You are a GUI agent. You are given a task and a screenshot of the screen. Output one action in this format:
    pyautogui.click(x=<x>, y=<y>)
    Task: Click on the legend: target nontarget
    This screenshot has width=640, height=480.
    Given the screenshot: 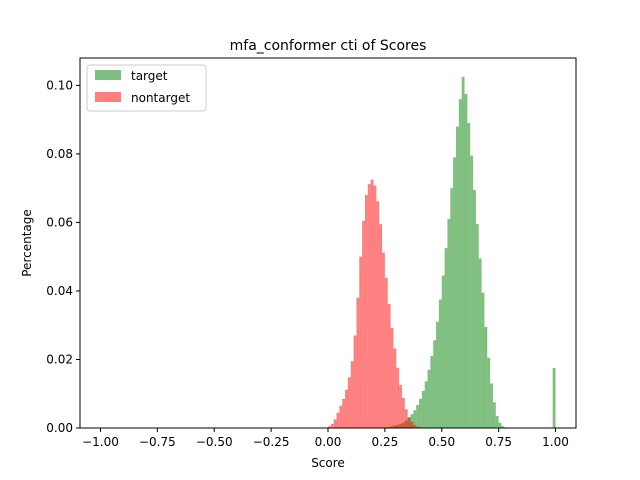 What is the action you would take?
    pyautogui.click(x=146, y=88)
    